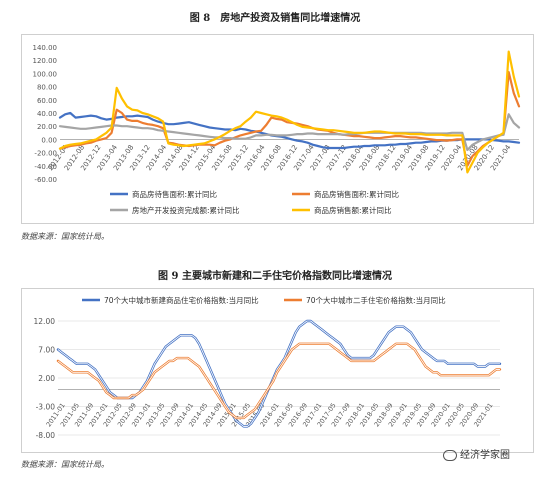  What do you see at coordinates (376, 300) in the screenshot?
I see `legend-label-2: 70个大中城市二手住宅价格指数:当月同比` at bounding box center [376, 300].